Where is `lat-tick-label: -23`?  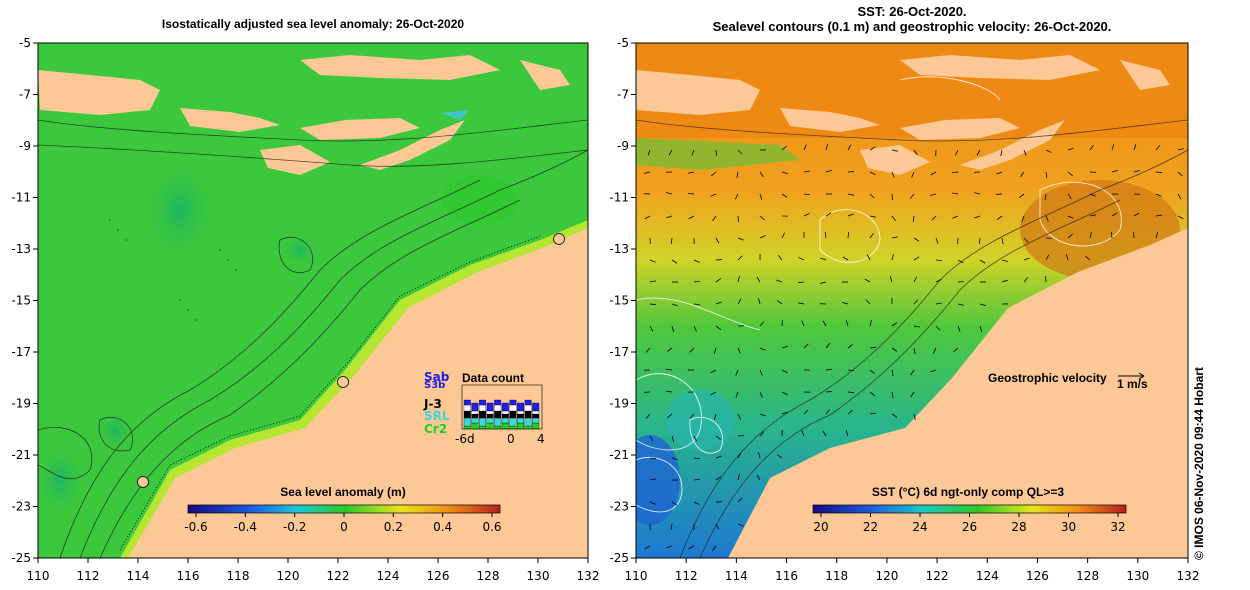
lat-tick-label: -23 is located at coordinates (619, 507).